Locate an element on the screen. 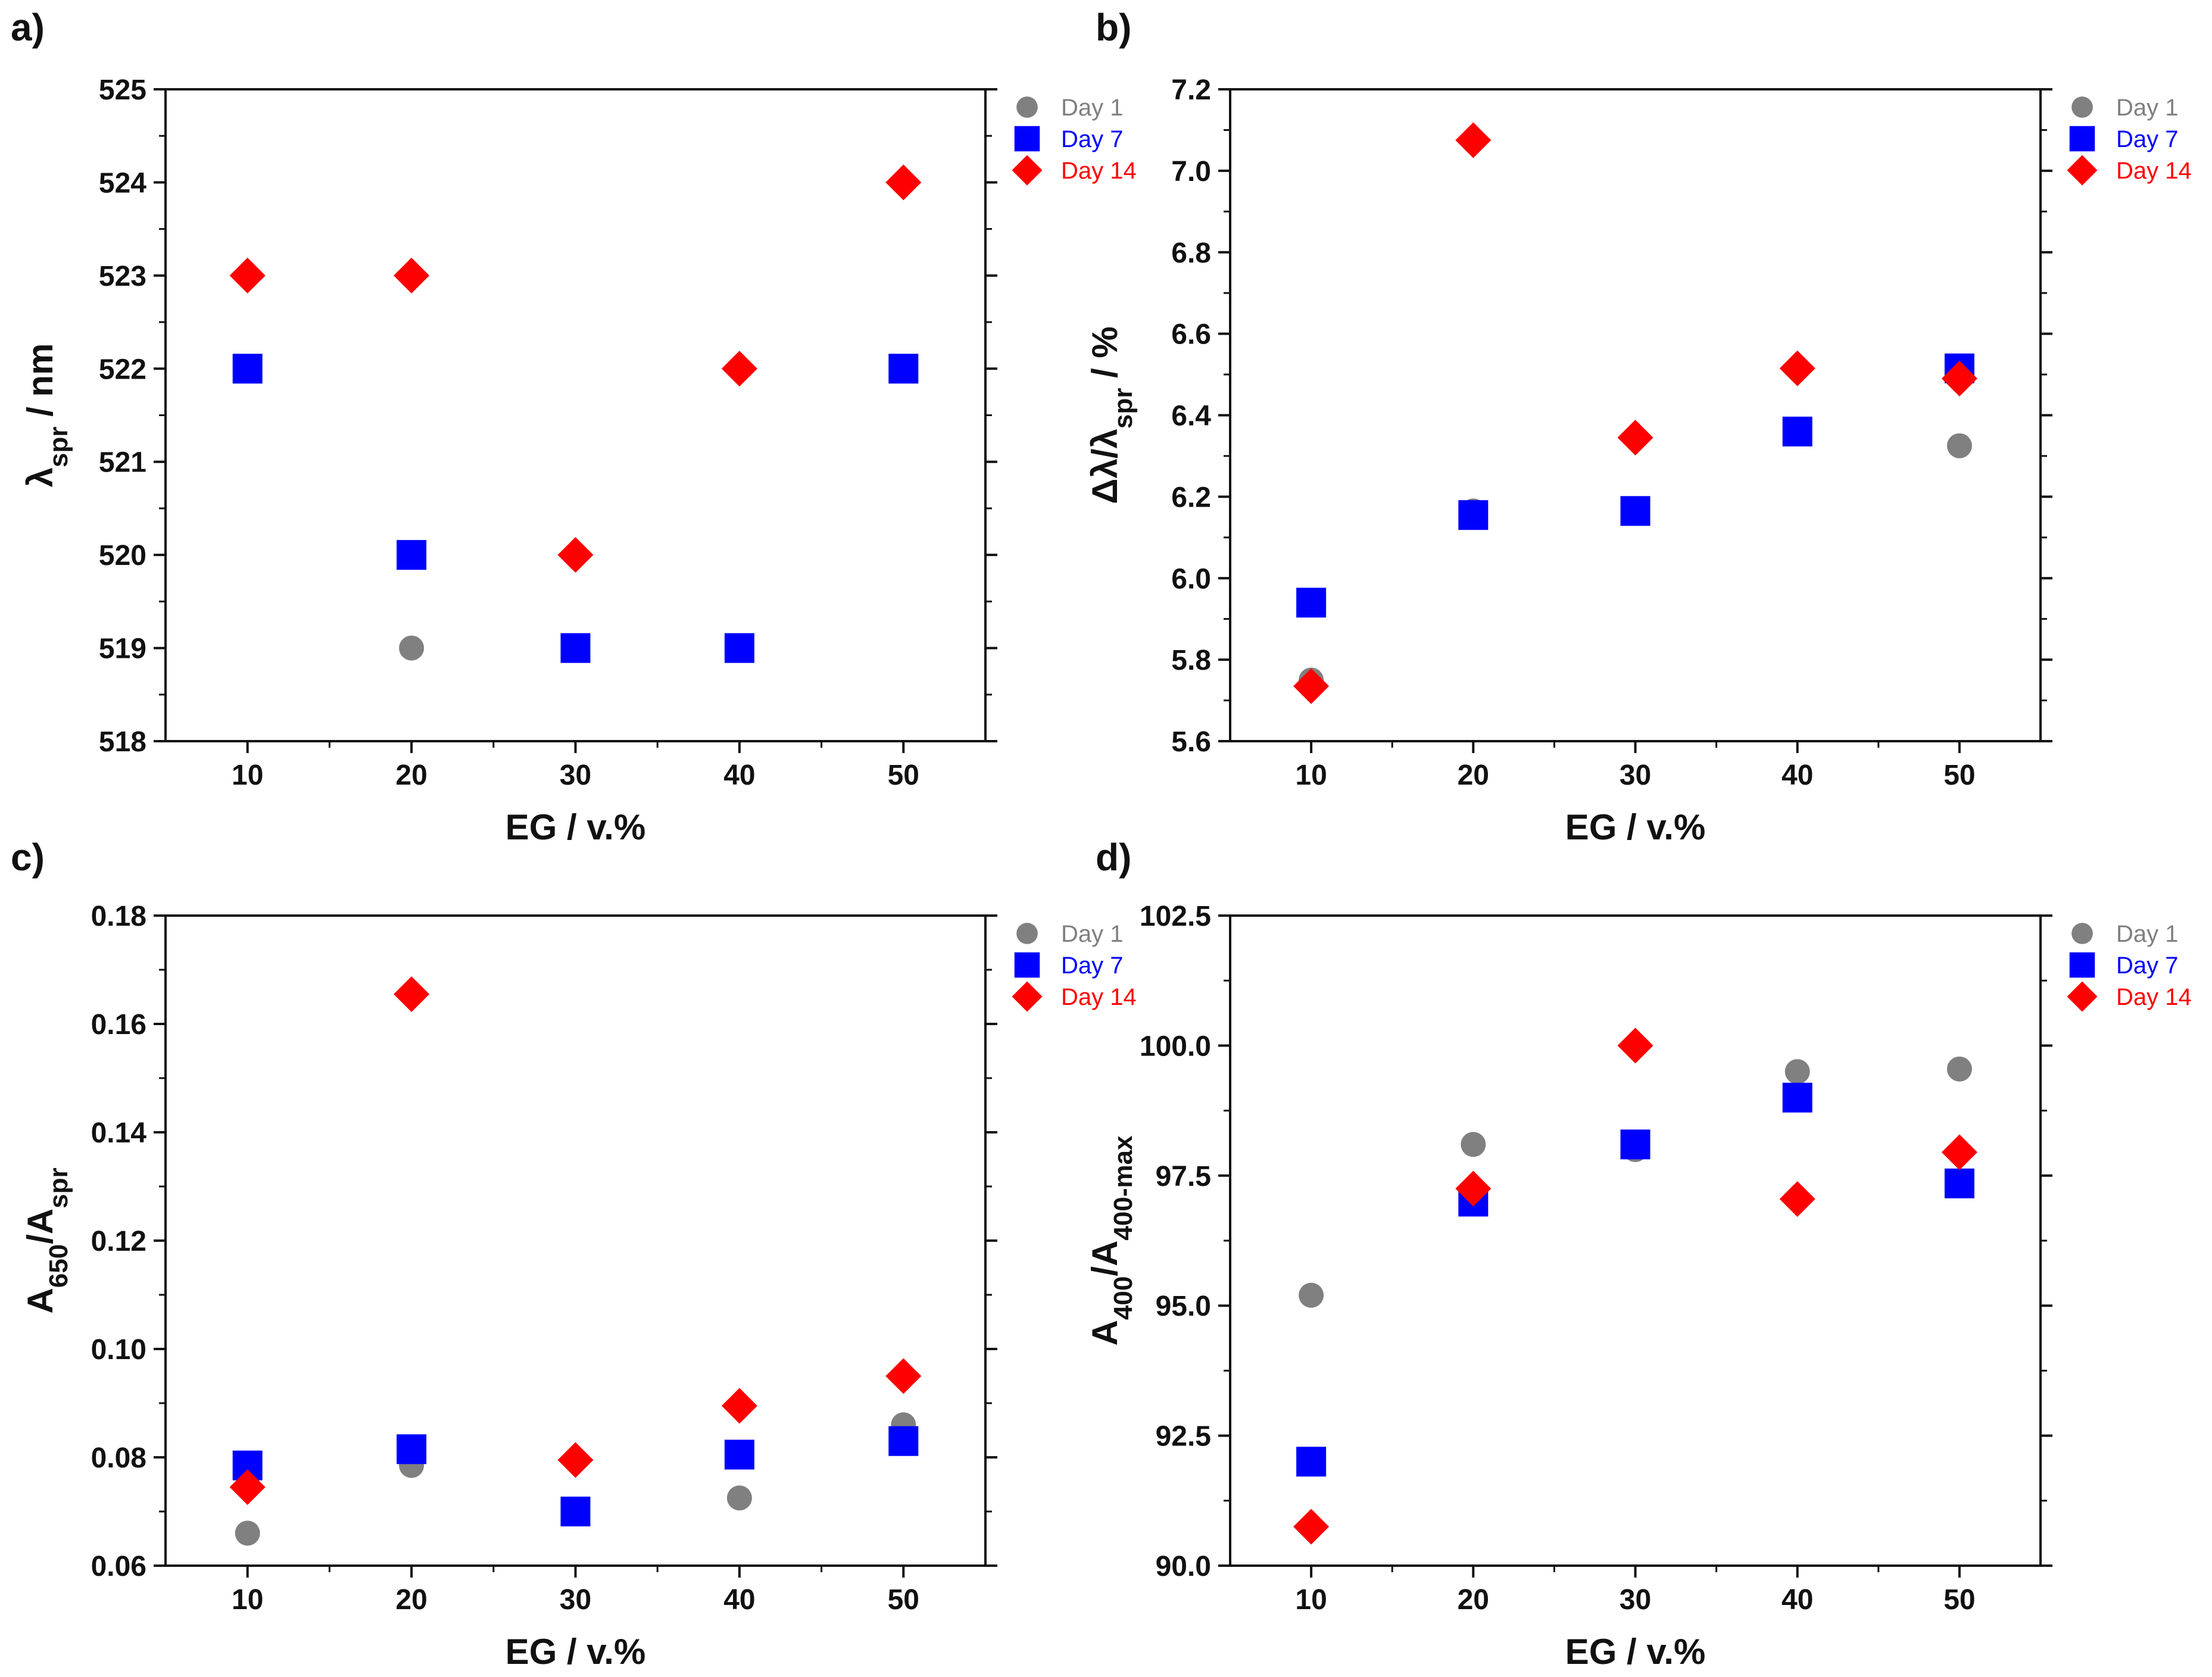 The width and height of the screenshot is (2212, 1677). y-tick-label: 90.0 is located at coordinates (1183, 1566).